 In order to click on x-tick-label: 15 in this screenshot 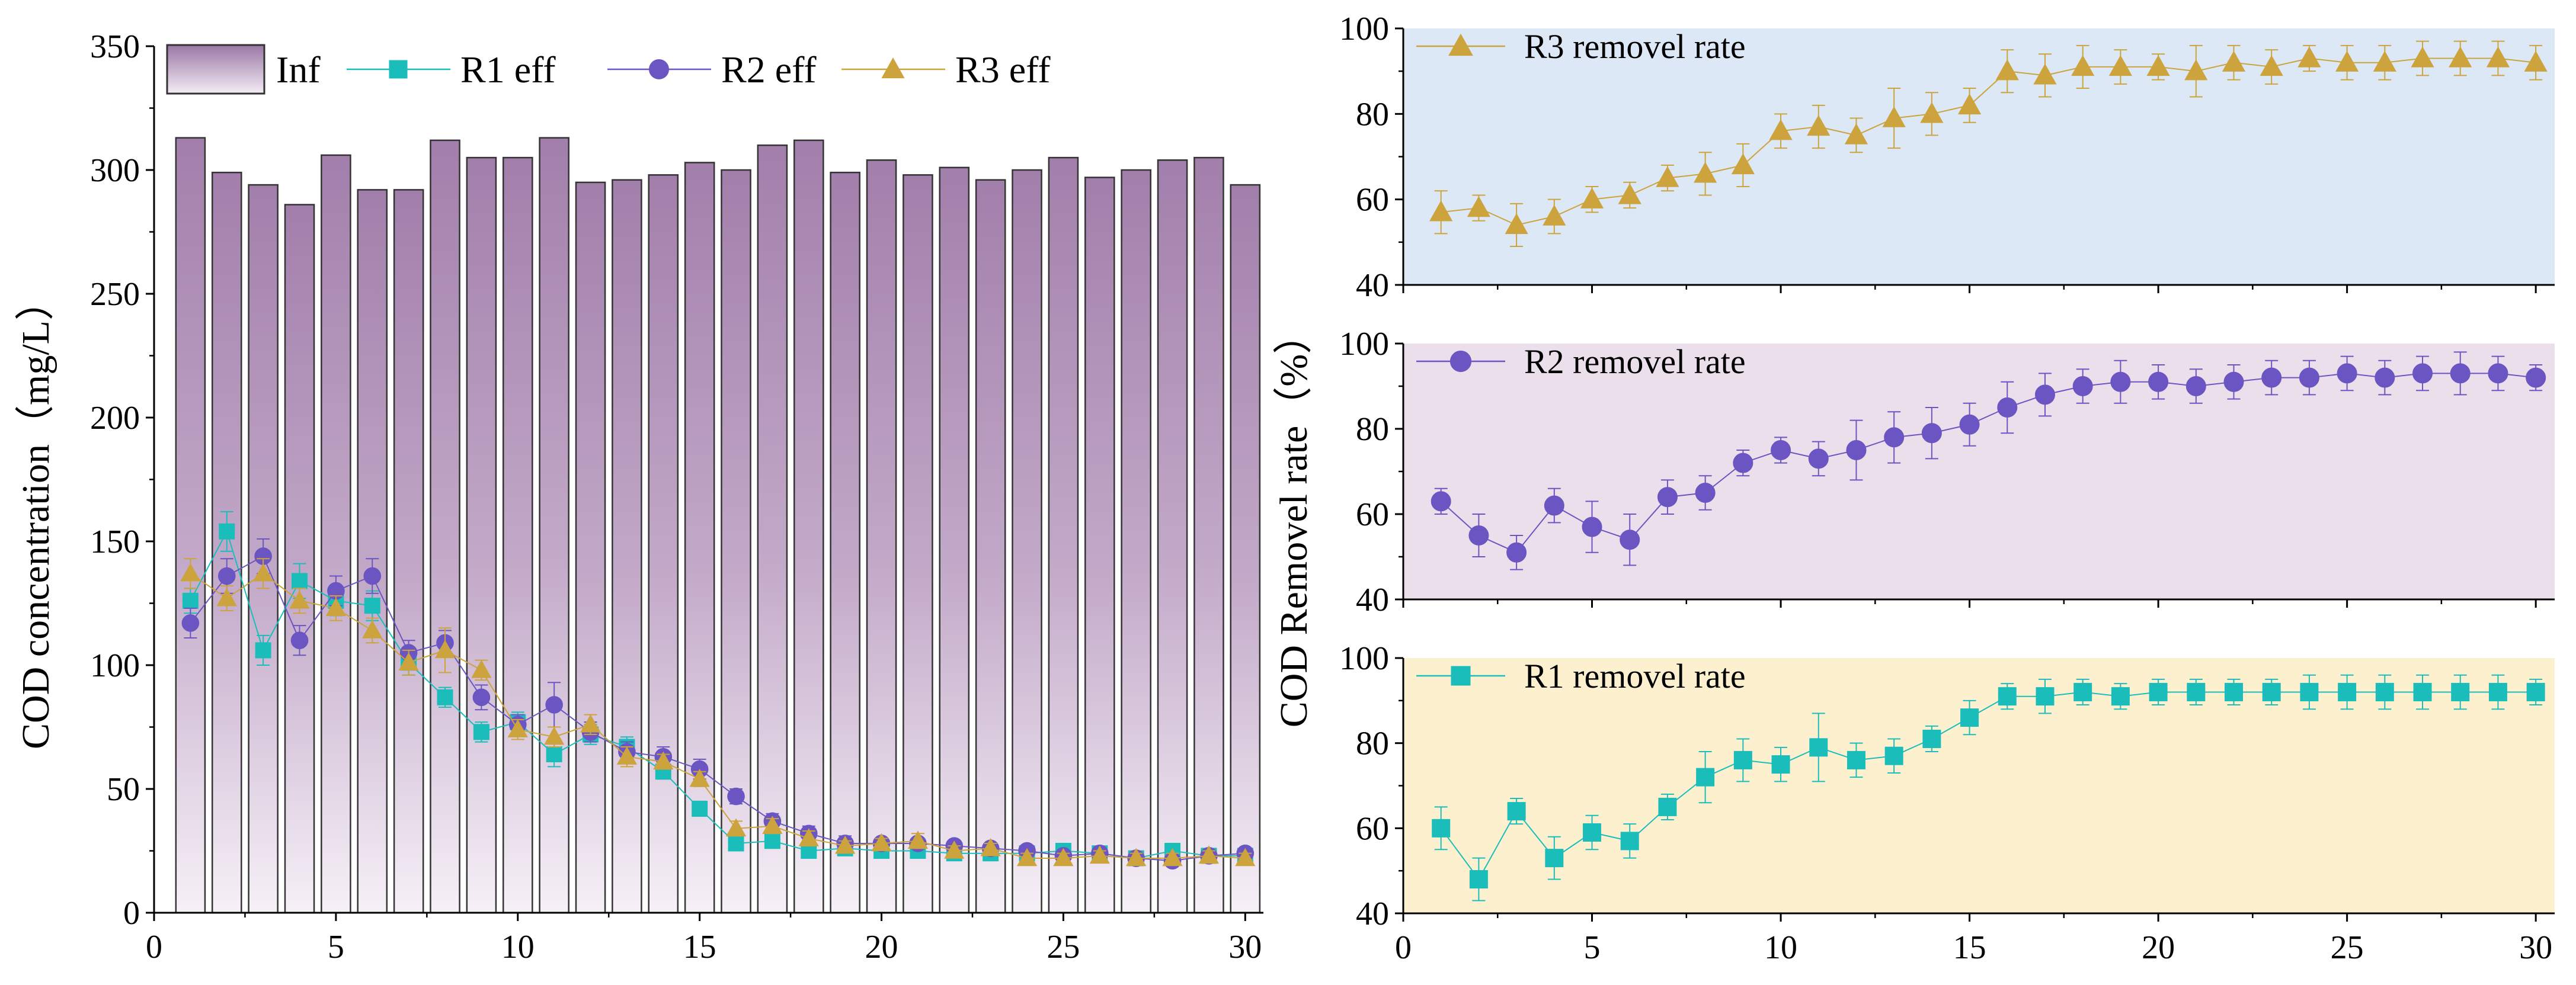, I will do `click(1969, 947)`.